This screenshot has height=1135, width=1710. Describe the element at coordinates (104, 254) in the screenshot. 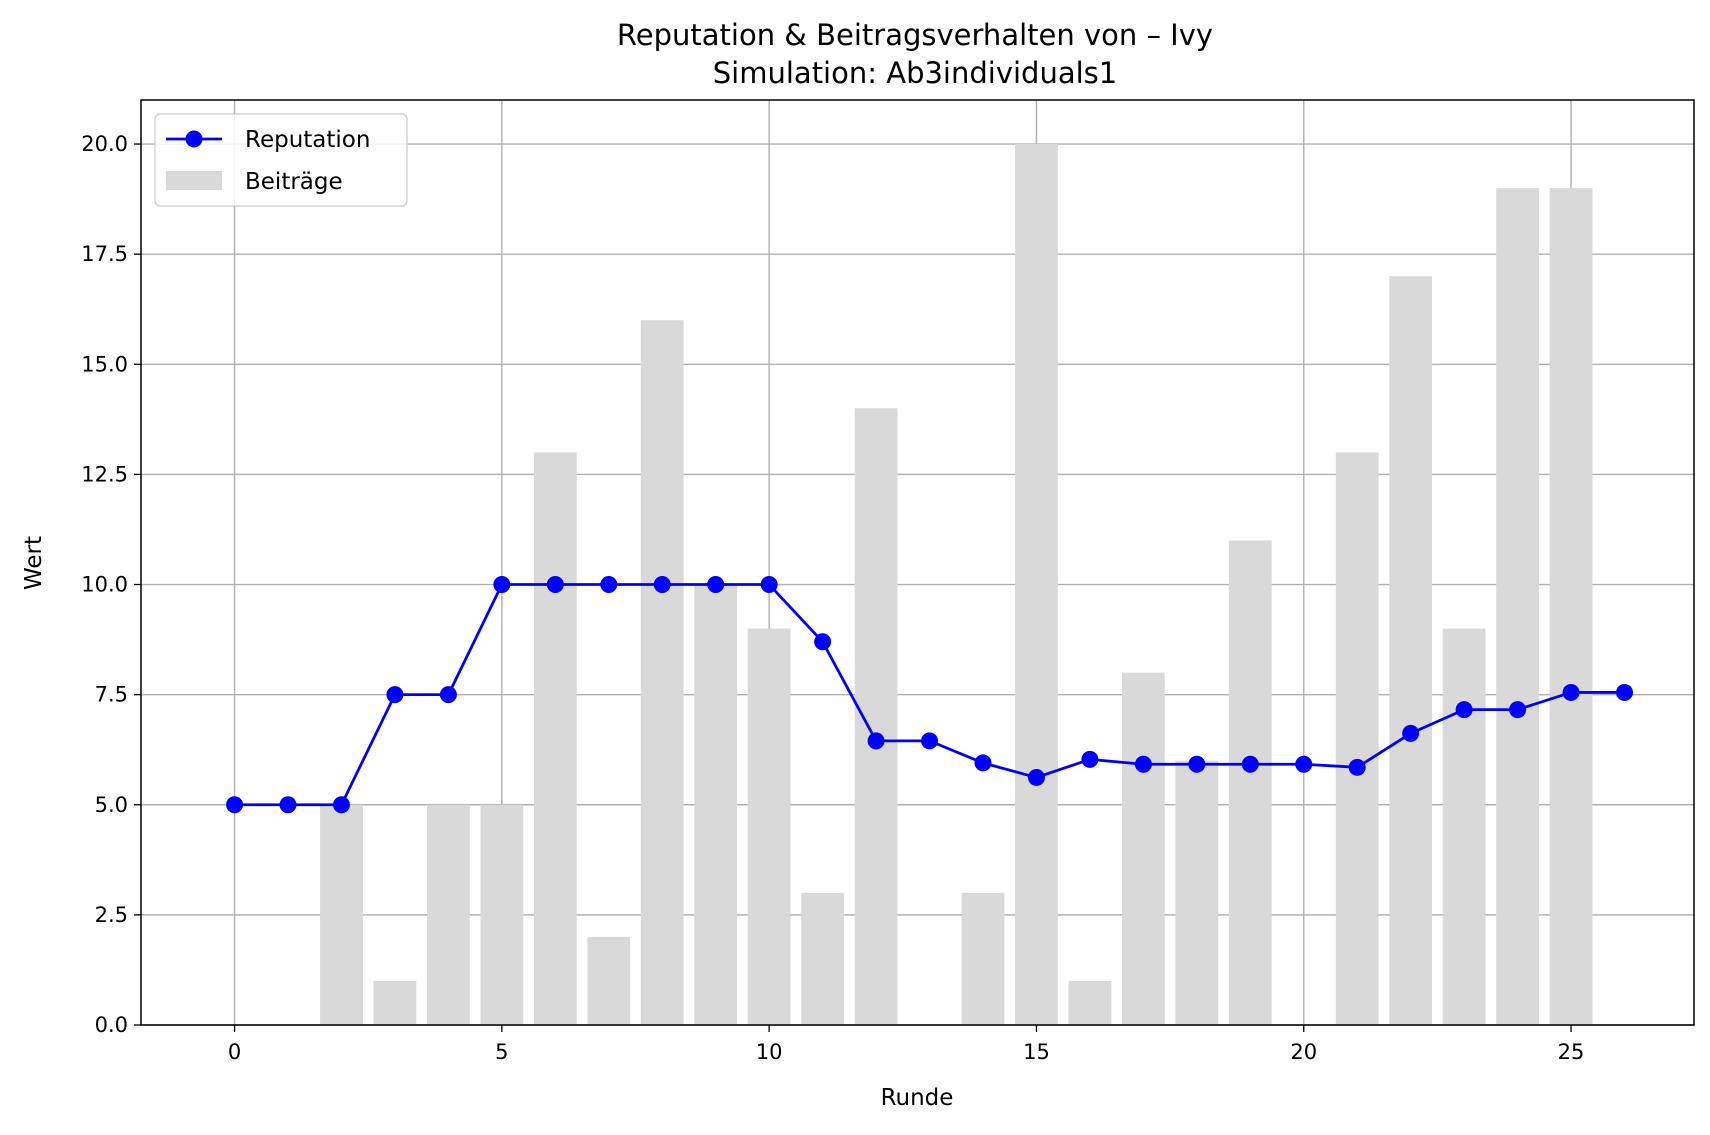

I see `y-tick-label: 17.5` at that location.